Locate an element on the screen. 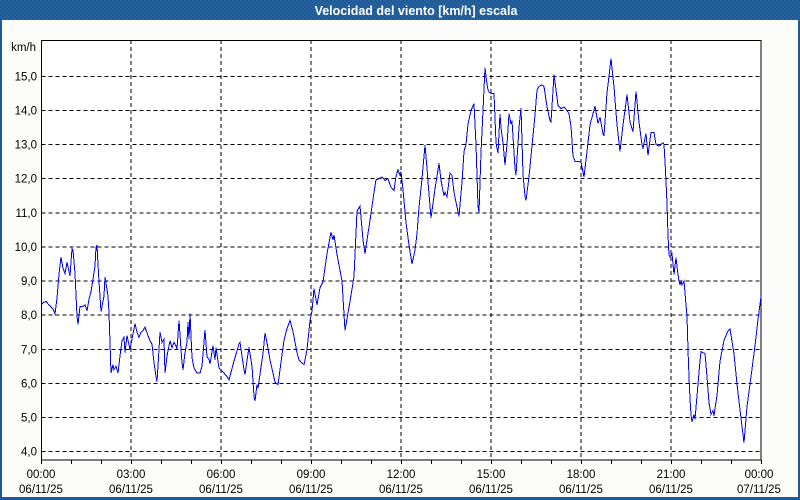 The image size is (800, 500). svg-text: 4,0 is located at coordinates (29, 453).